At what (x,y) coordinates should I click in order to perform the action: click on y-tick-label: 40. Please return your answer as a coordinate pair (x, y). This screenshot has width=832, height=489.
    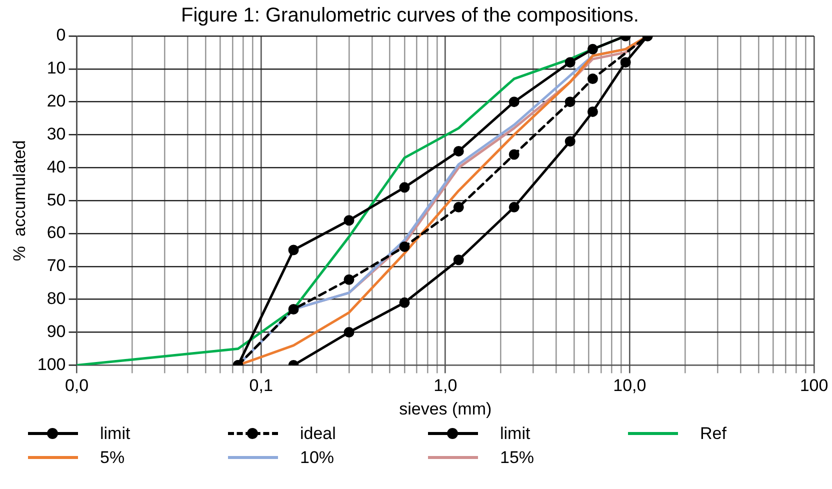
    Looking at the image, I should click on (56, 166).